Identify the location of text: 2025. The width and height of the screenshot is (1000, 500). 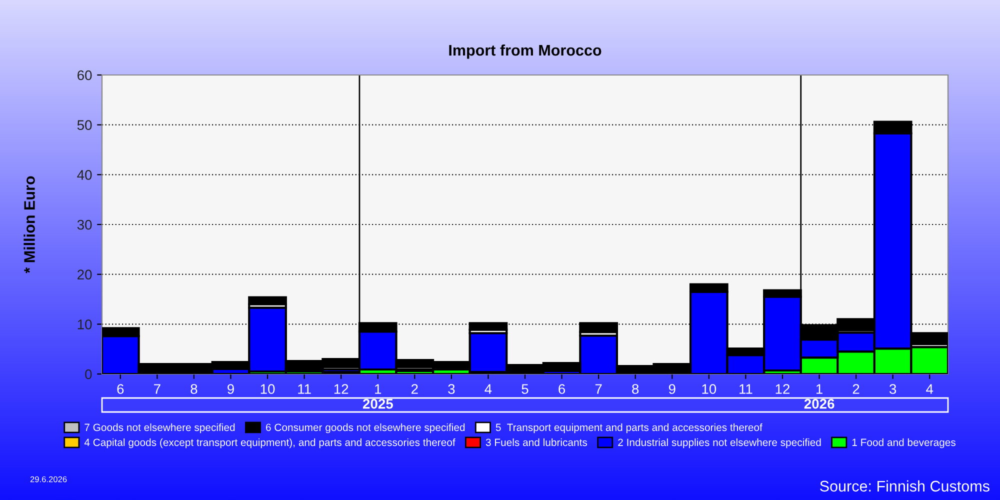
(377, 403).